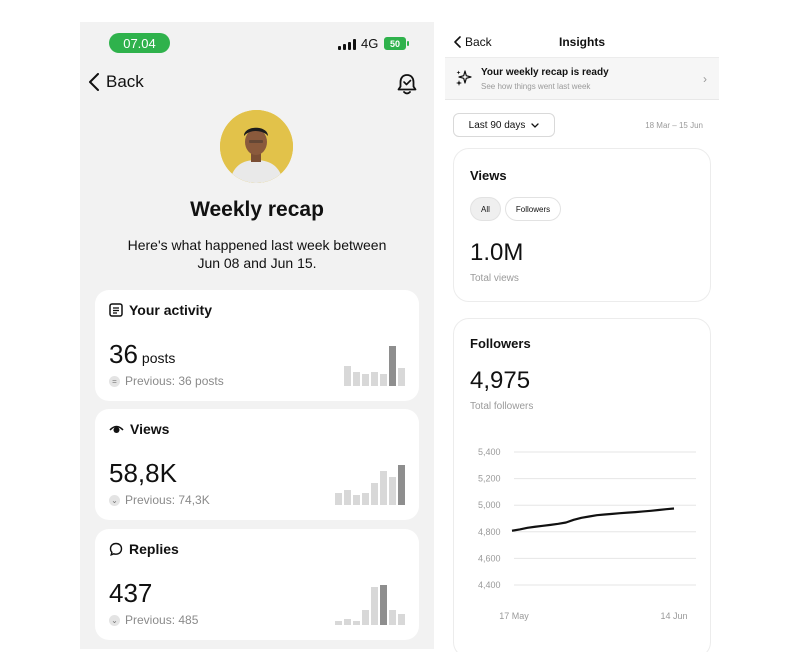 The height and width of the screenshot is (671, 800). I want to click on activity-value: 36 posts, so click(142, 354).